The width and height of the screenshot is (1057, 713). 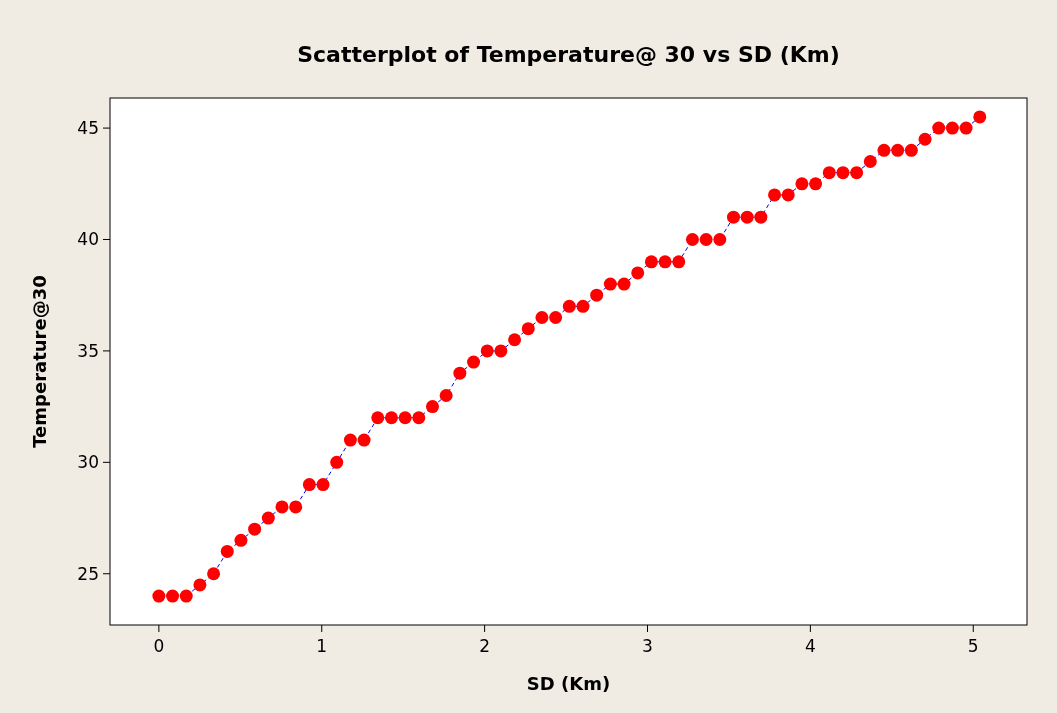 I want to click on x-axis-title: SD (Km), so click(x=568, y=683).